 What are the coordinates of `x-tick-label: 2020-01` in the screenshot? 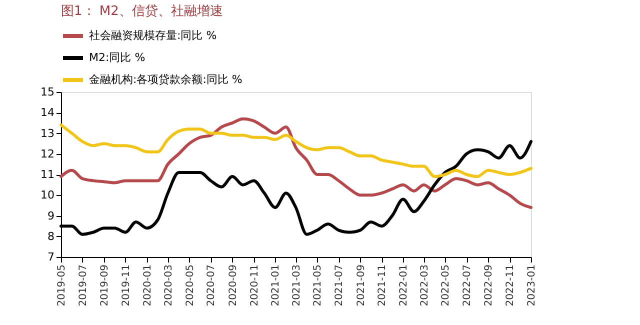 It's located at (148, 285).